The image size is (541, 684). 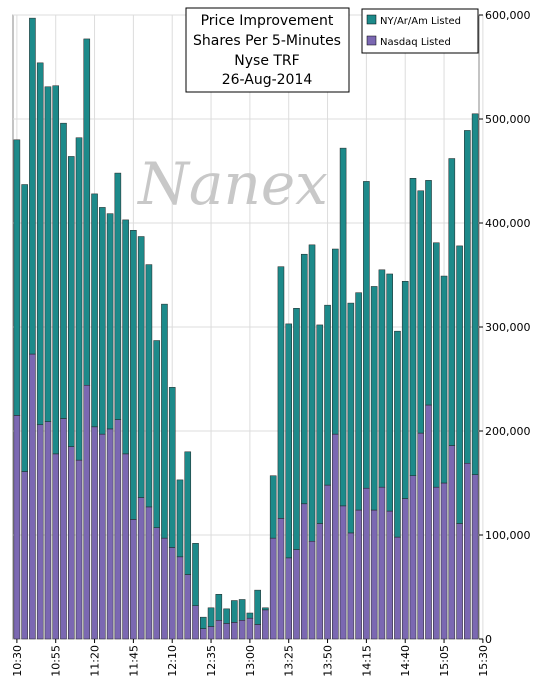 I want to click on y-tick-label: 600,000, so click(x=508, y=15).